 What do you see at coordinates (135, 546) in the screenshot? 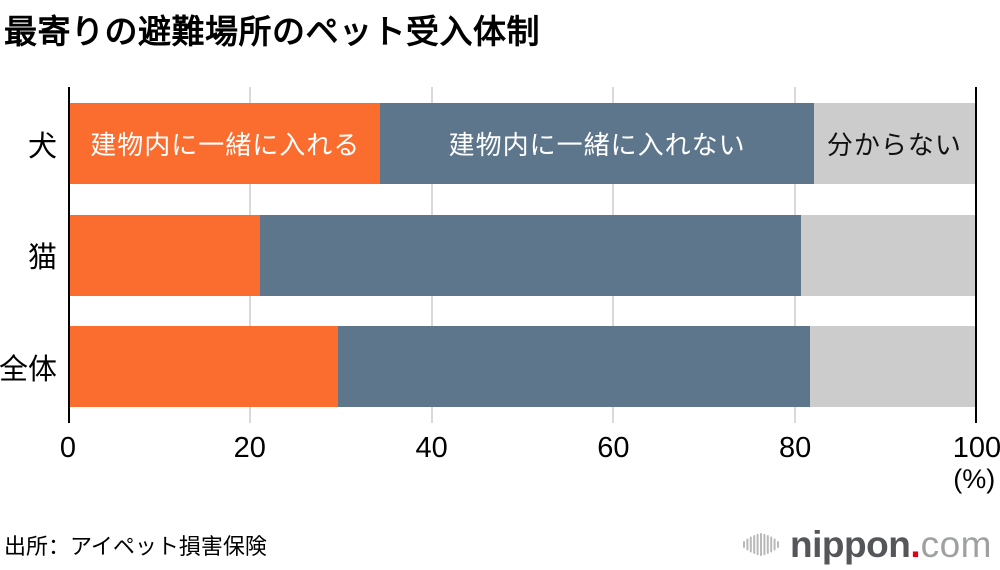
I see `source-note: 出所：アイペット損害保険` at bounding box center [135, 546].